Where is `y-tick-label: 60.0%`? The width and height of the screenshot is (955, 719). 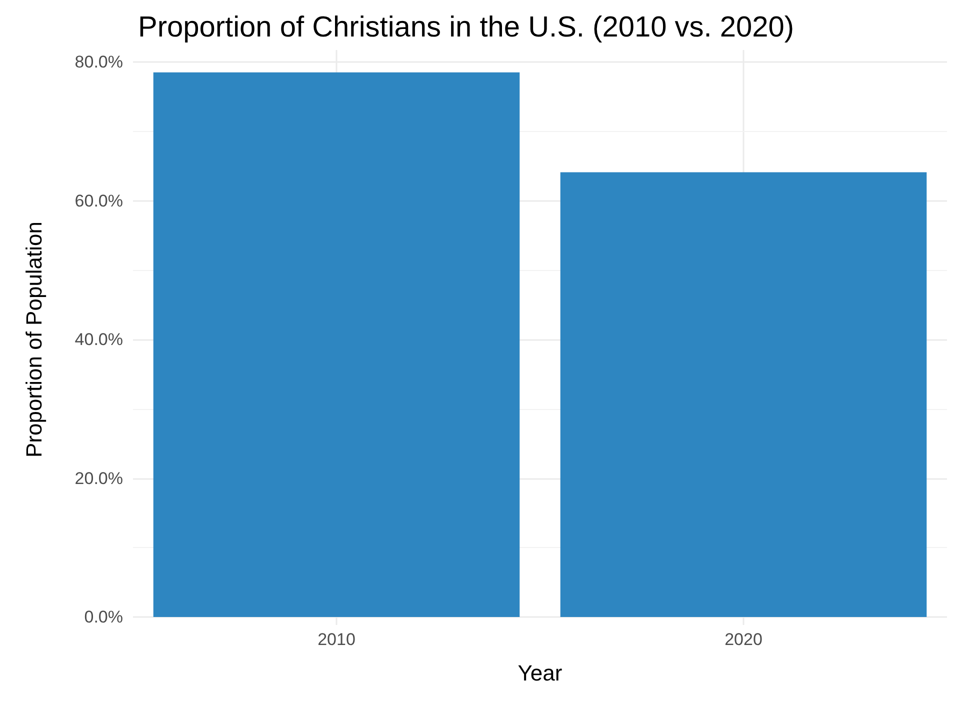
y-tick-label: 60.0% is located at coordinates (98, 200).